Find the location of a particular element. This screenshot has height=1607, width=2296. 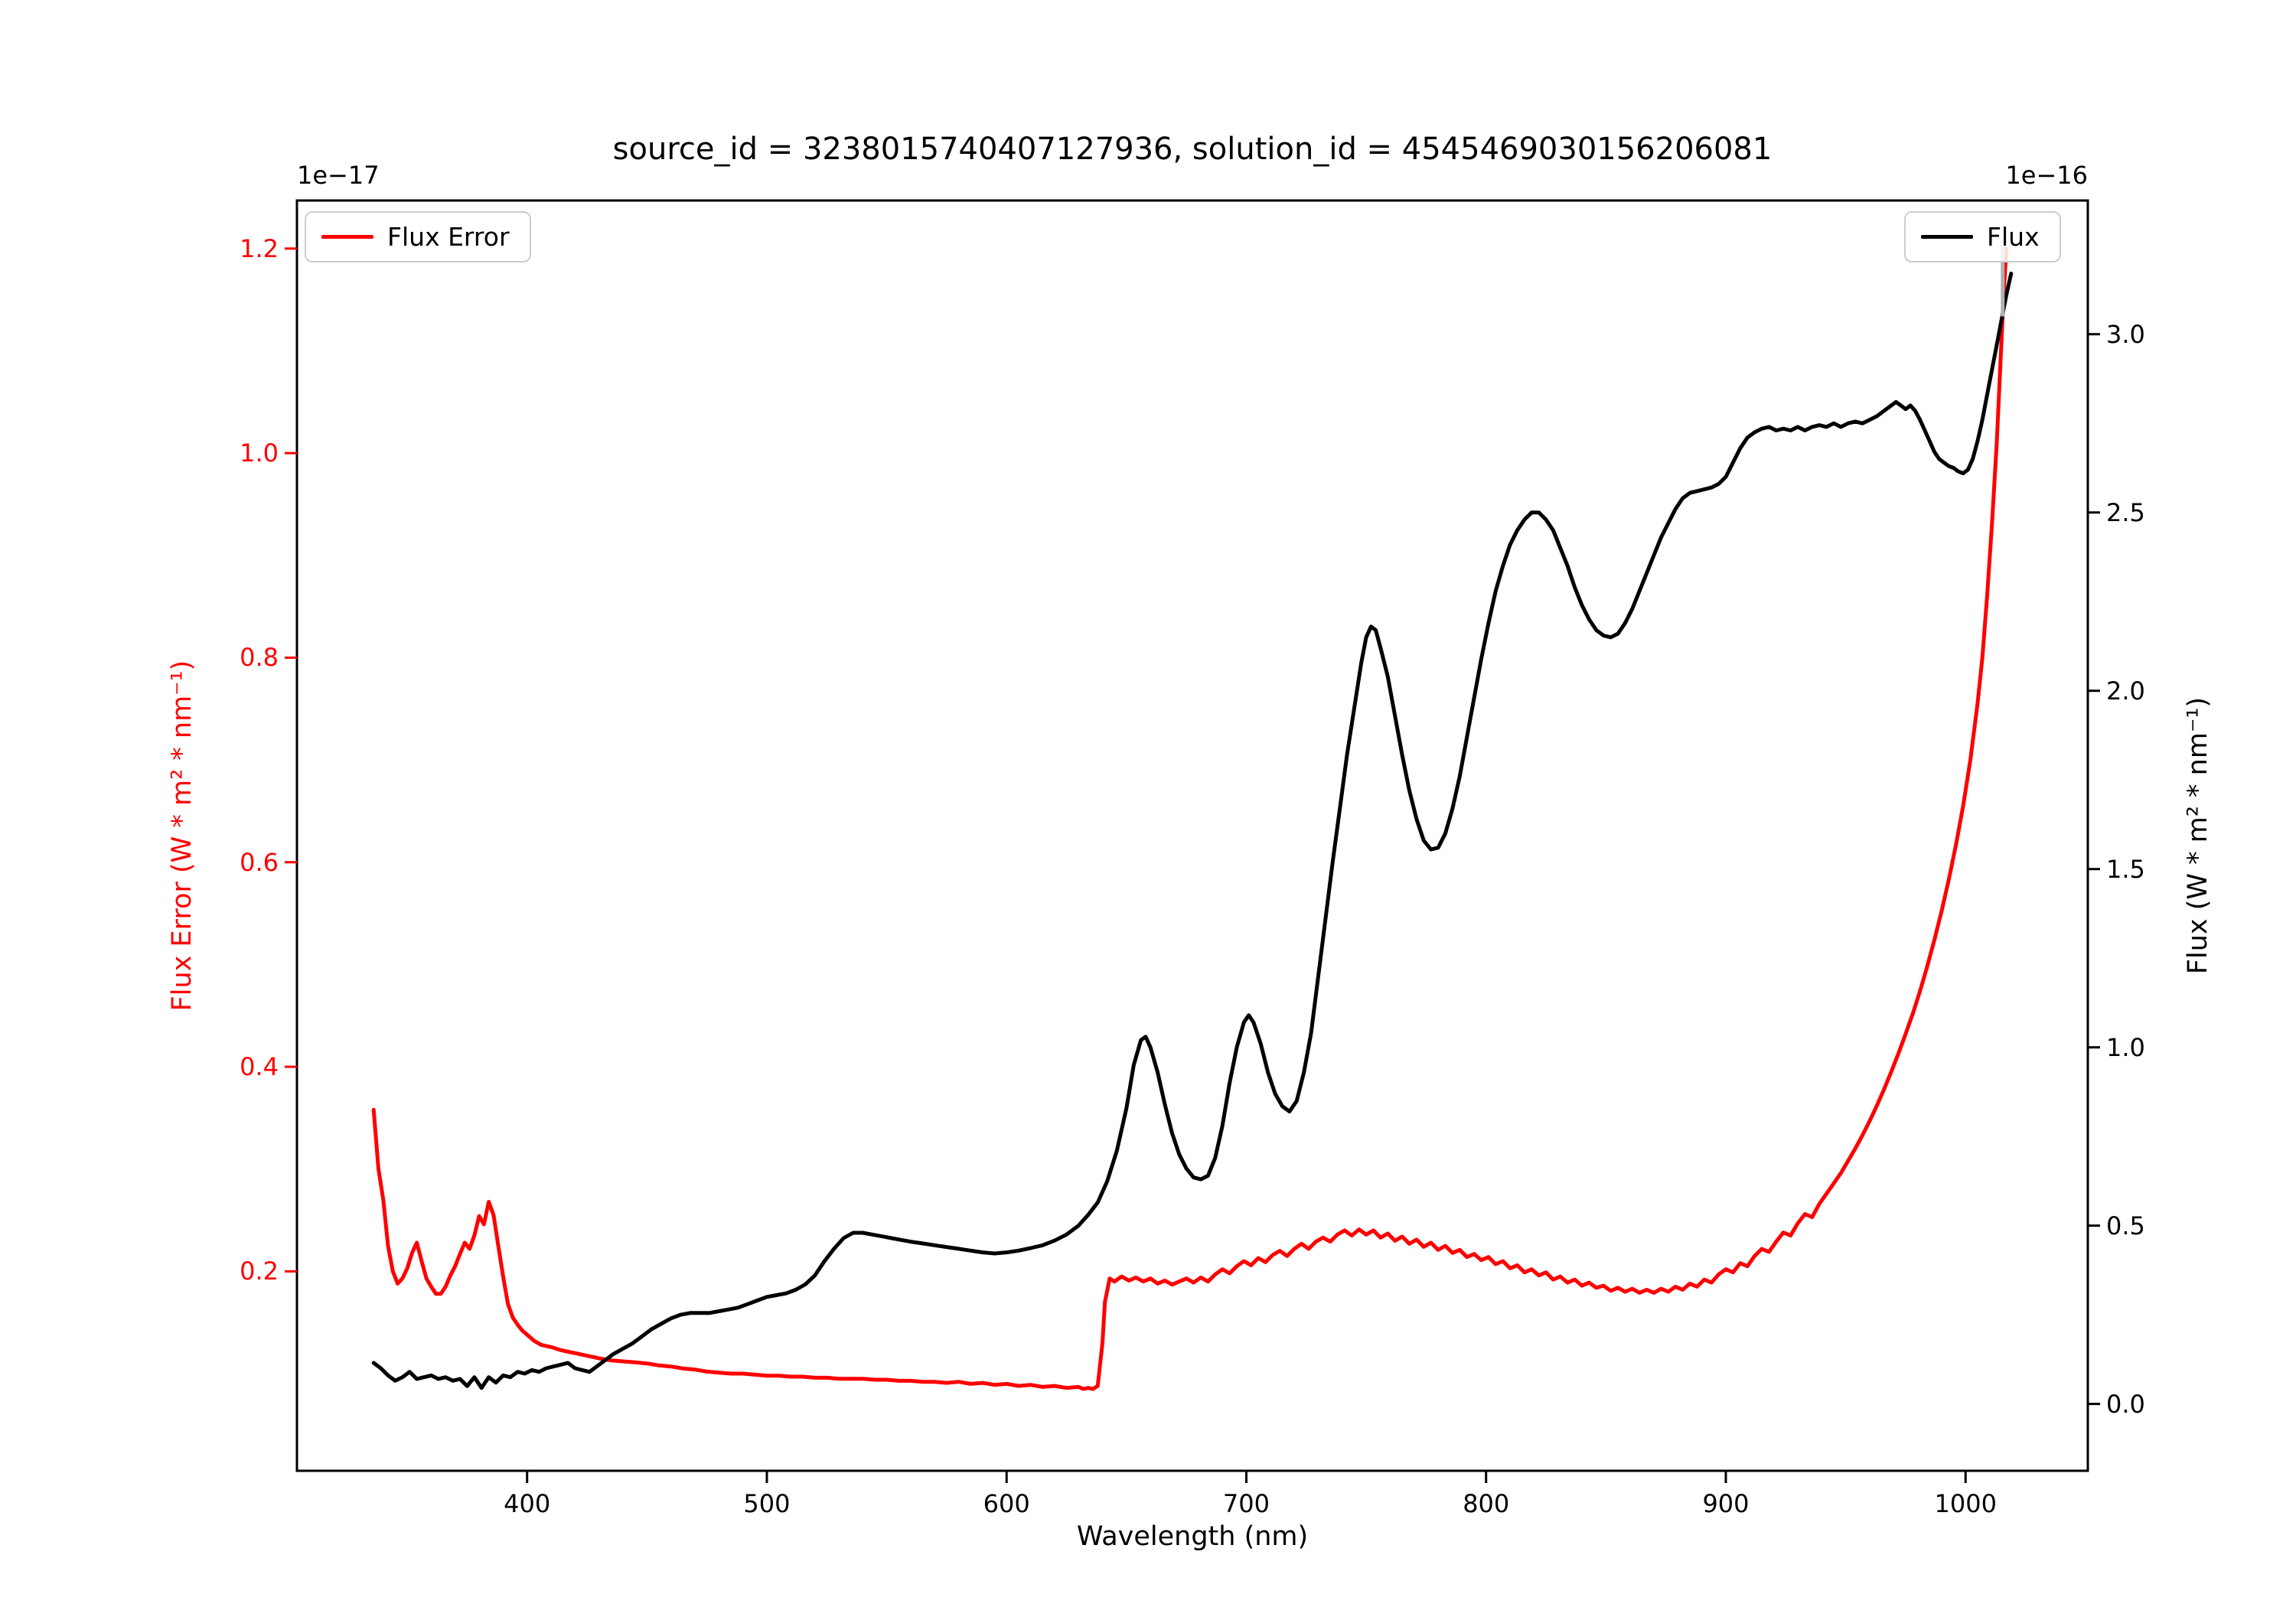

ytick-right: 1.5 is located at coordinates (2125, 869).